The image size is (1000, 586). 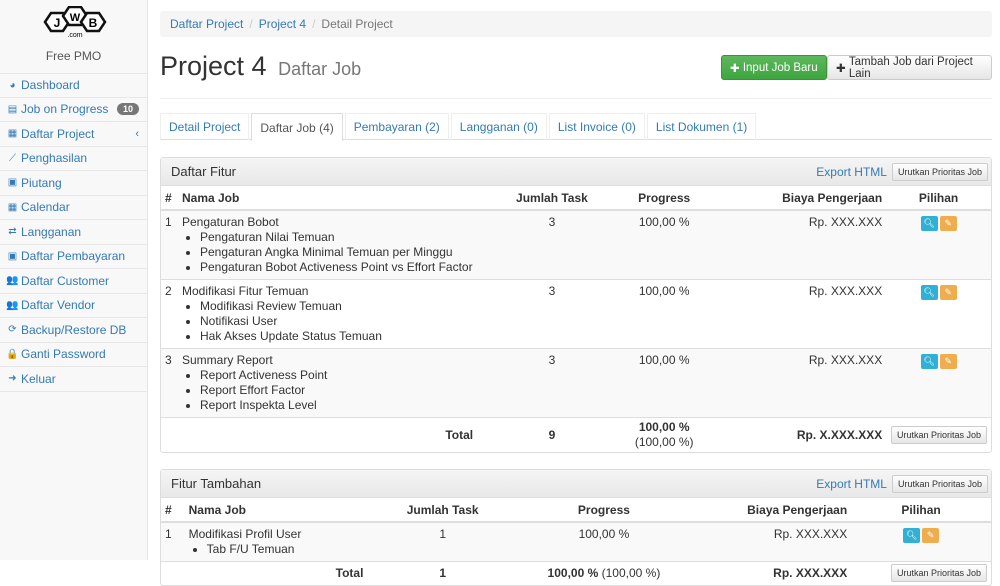 I want to click on plus-icon: ✚, so click(x=842, y=68).